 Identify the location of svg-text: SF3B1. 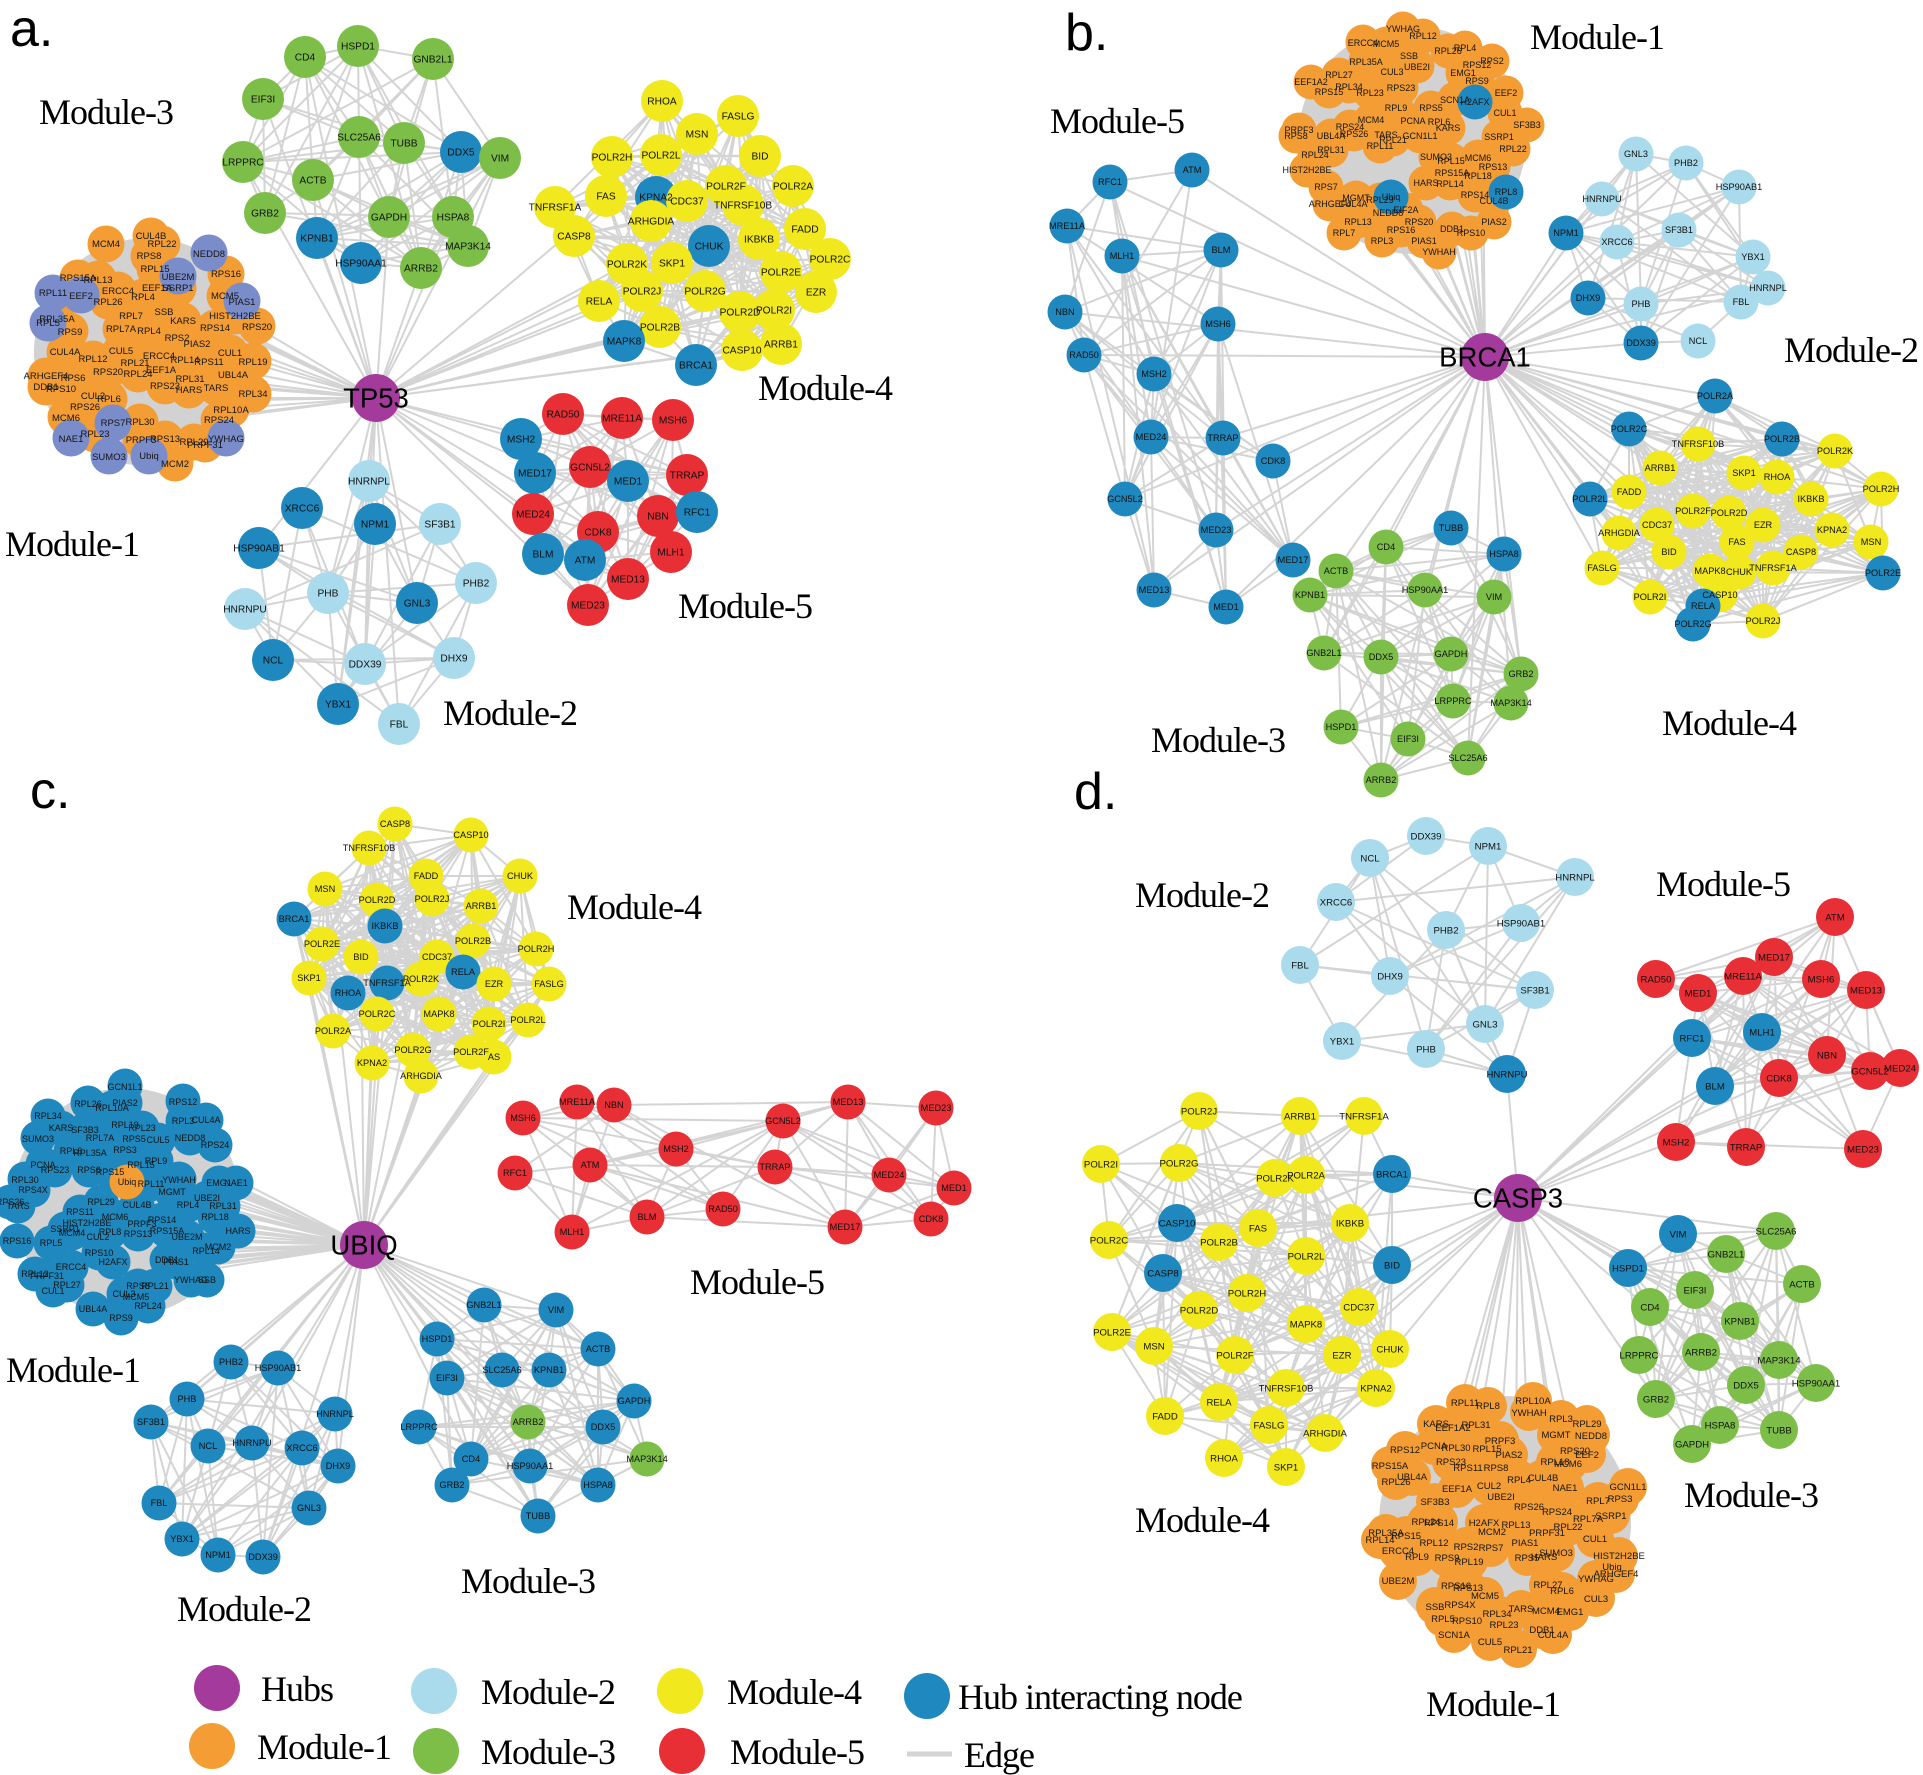
(151, 1422).